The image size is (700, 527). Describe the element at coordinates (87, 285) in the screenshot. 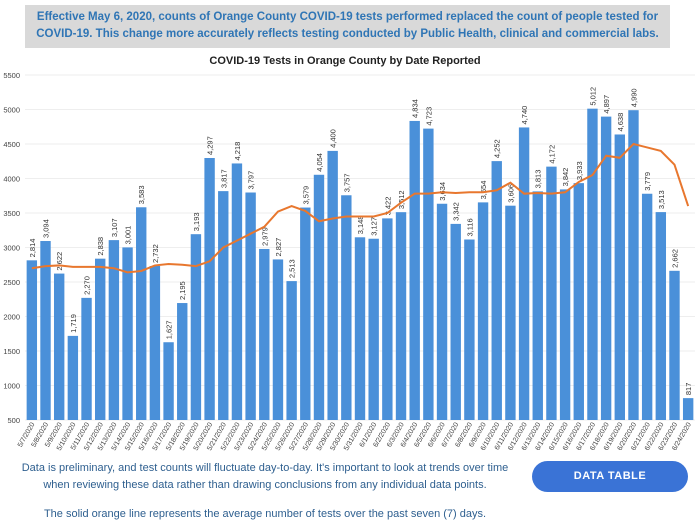

I see `data-label: 2,270` at that location.